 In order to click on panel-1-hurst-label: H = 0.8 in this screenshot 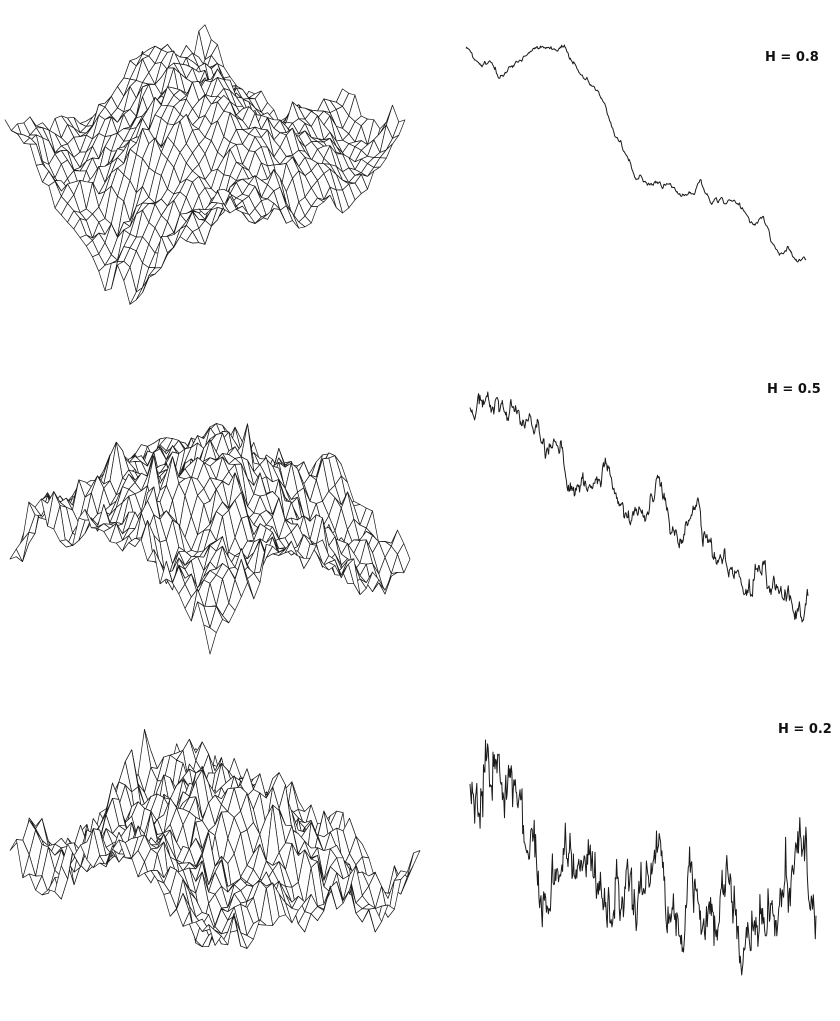, I will do `click(792, 57)`.